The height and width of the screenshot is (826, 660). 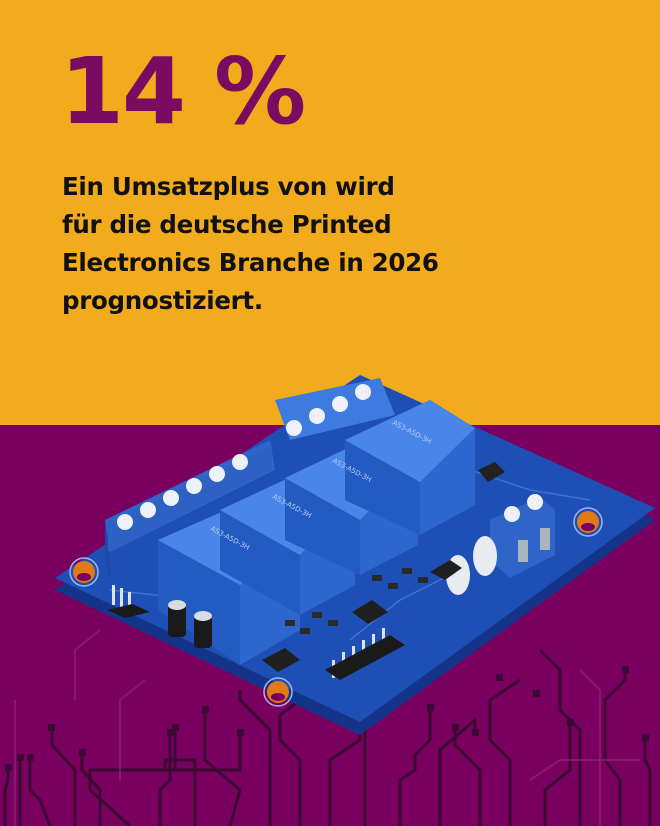 I want to click on pin-header-icon, so click(x=256, y=632).